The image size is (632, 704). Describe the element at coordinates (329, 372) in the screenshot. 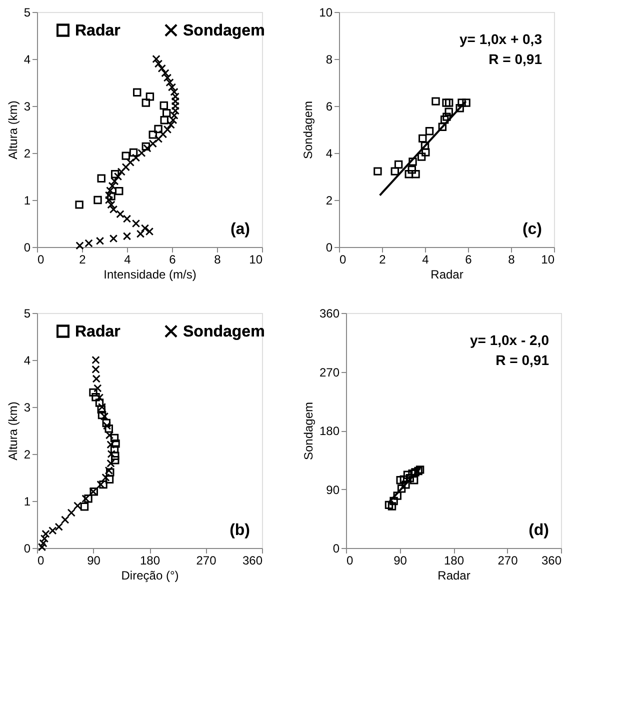

I see `y-tick-label: 270` at that location.